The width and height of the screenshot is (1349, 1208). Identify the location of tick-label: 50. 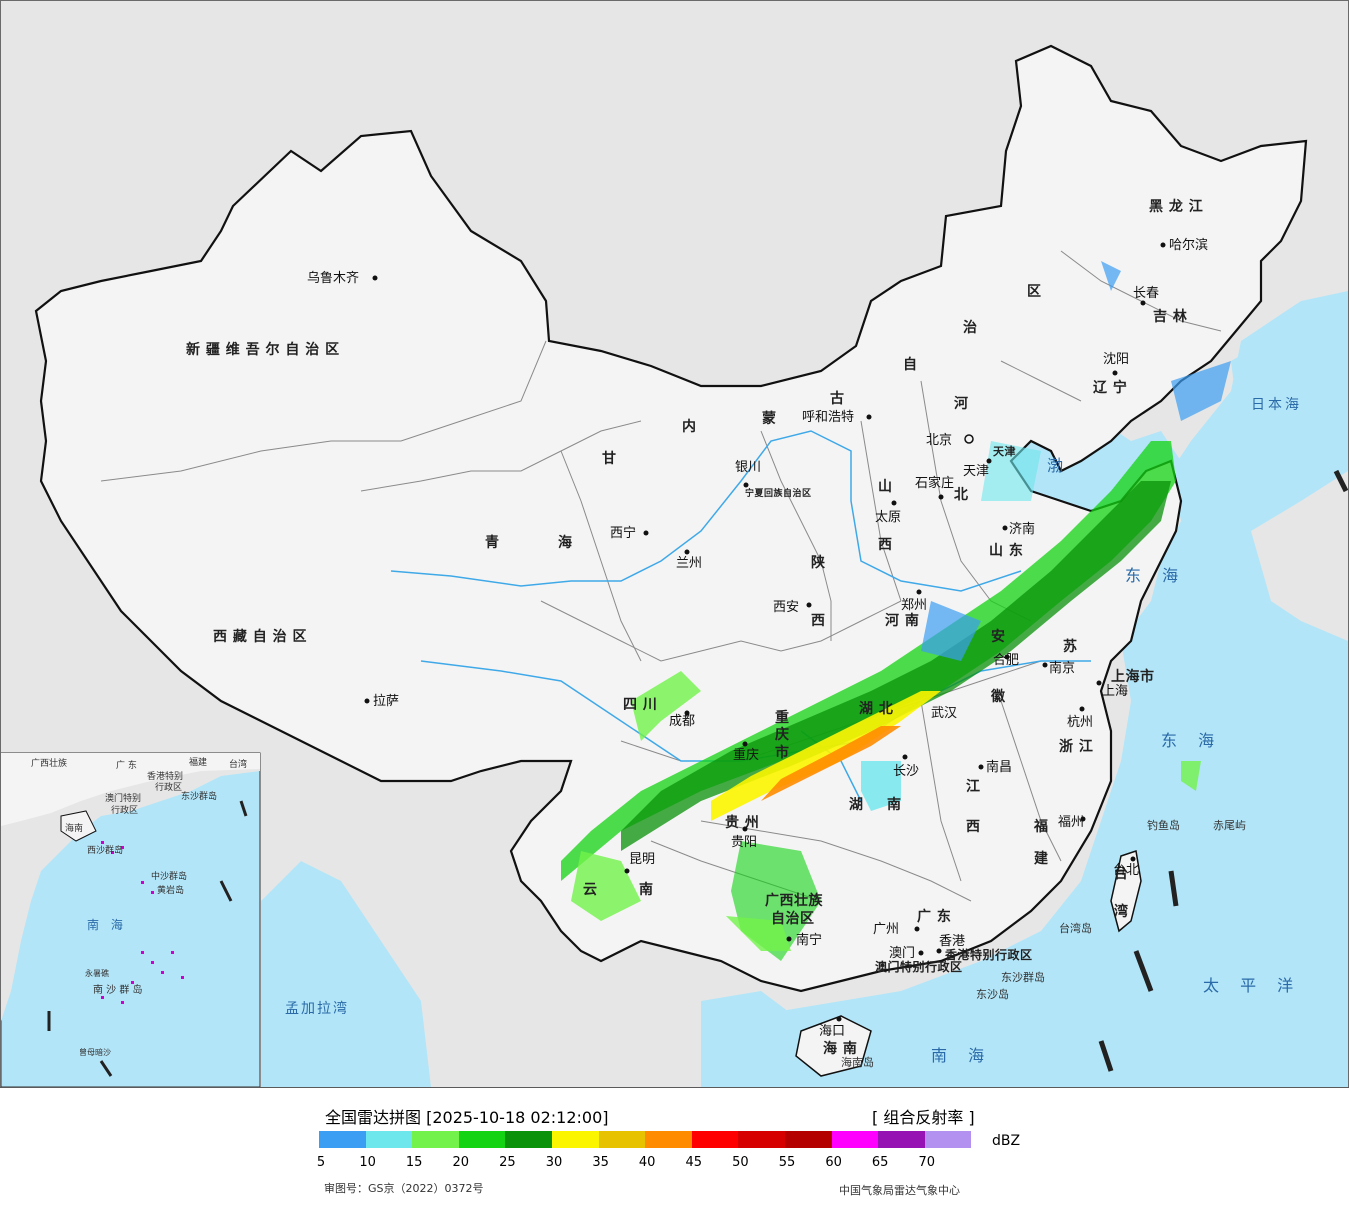
(740, 1162).